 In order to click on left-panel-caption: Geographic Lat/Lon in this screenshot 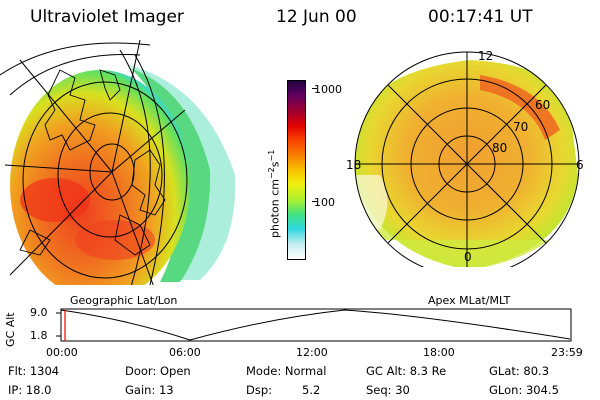, I will do `click(124, 300)`.